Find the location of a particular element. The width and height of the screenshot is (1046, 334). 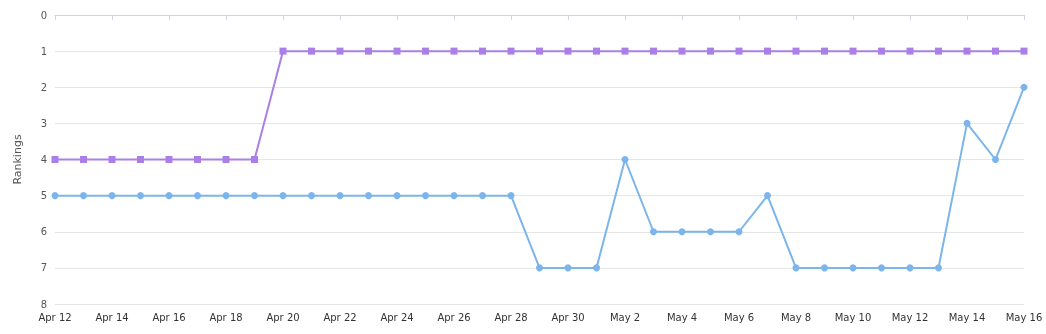

y-tick-label: 6 is located at coordinates (43, 232).